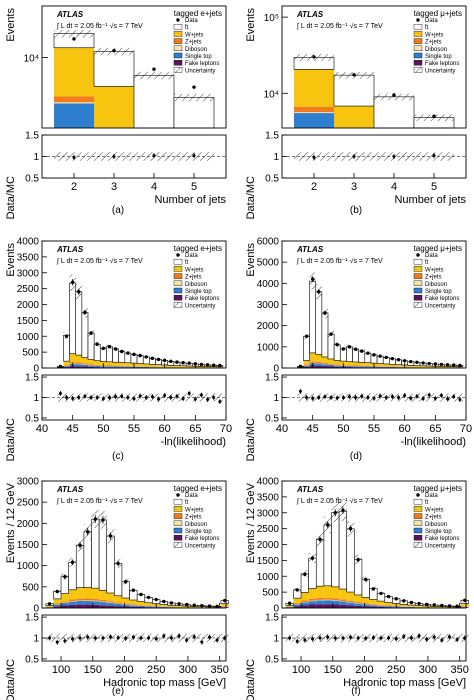 The height and width of the screenshot is (700, 474). What do you see at coordinates (30, 587) in the screenshot?
I see `y-tick-label: 500` at bounding box center [30, 587].